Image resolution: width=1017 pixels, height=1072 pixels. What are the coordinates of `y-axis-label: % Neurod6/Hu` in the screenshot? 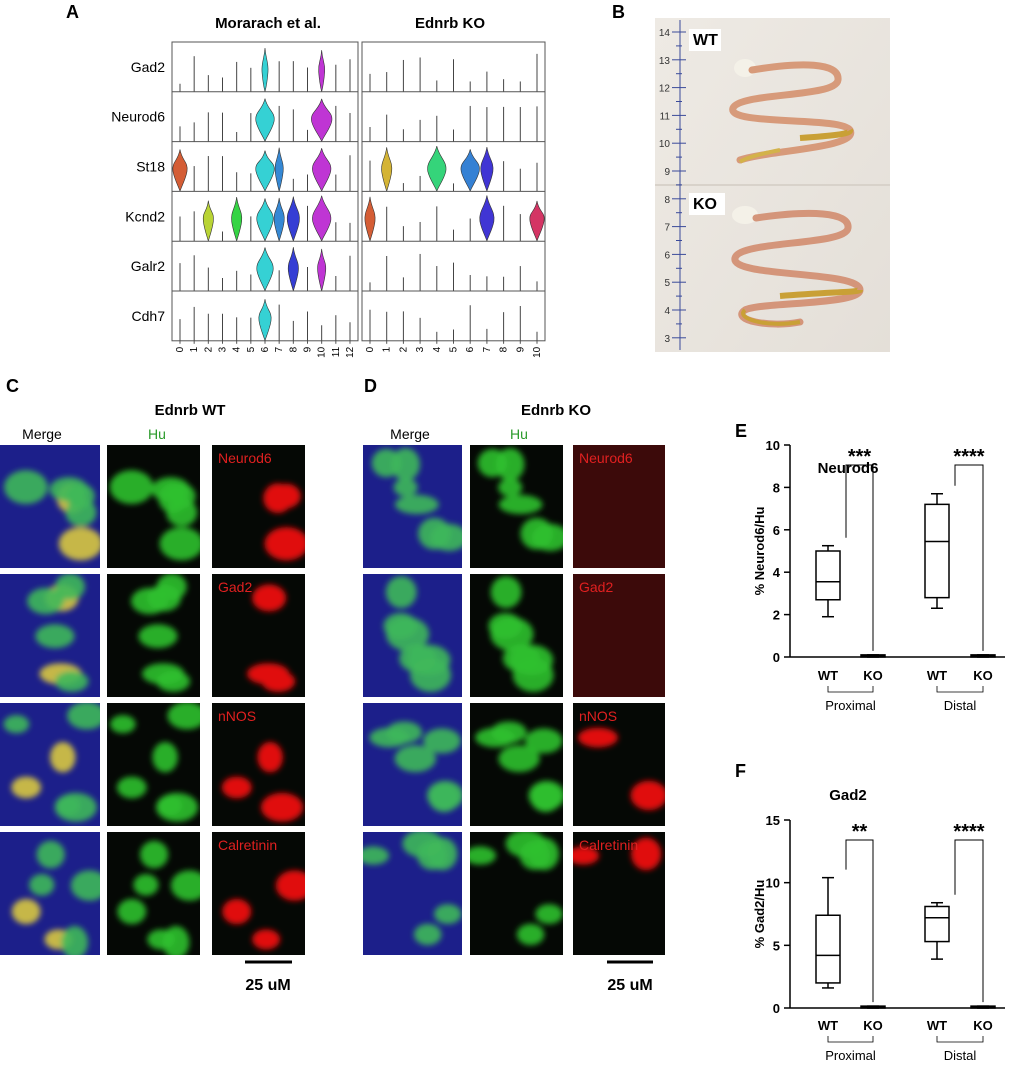 It's located at (759, 551).